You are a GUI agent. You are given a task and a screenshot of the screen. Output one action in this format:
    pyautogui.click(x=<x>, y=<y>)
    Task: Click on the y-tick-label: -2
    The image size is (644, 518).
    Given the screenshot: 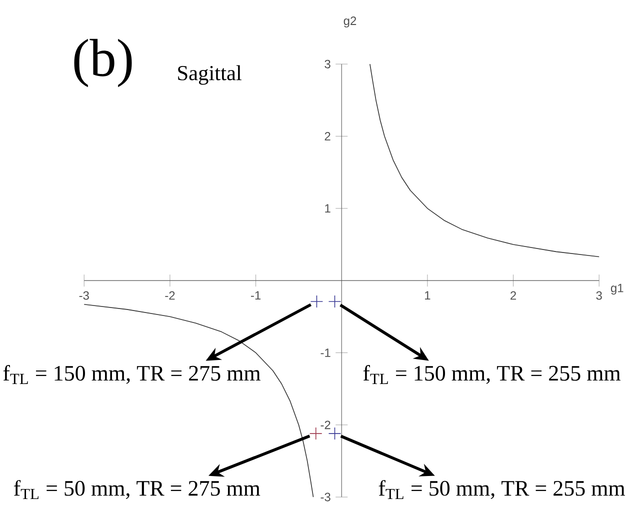 What is the action you would take?
    pyautogui.click(x=325, y=425)
    